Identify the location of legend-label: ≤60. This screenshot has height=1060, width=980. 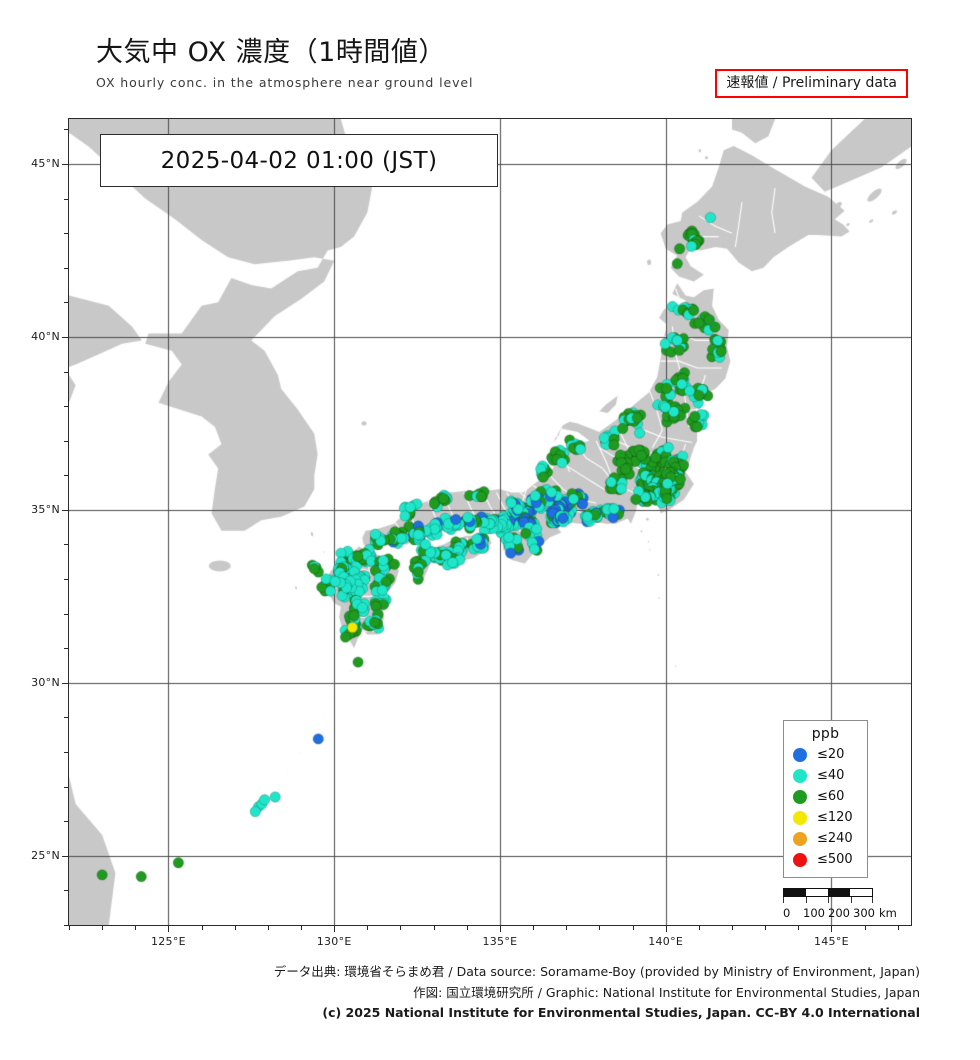
(831, 796).